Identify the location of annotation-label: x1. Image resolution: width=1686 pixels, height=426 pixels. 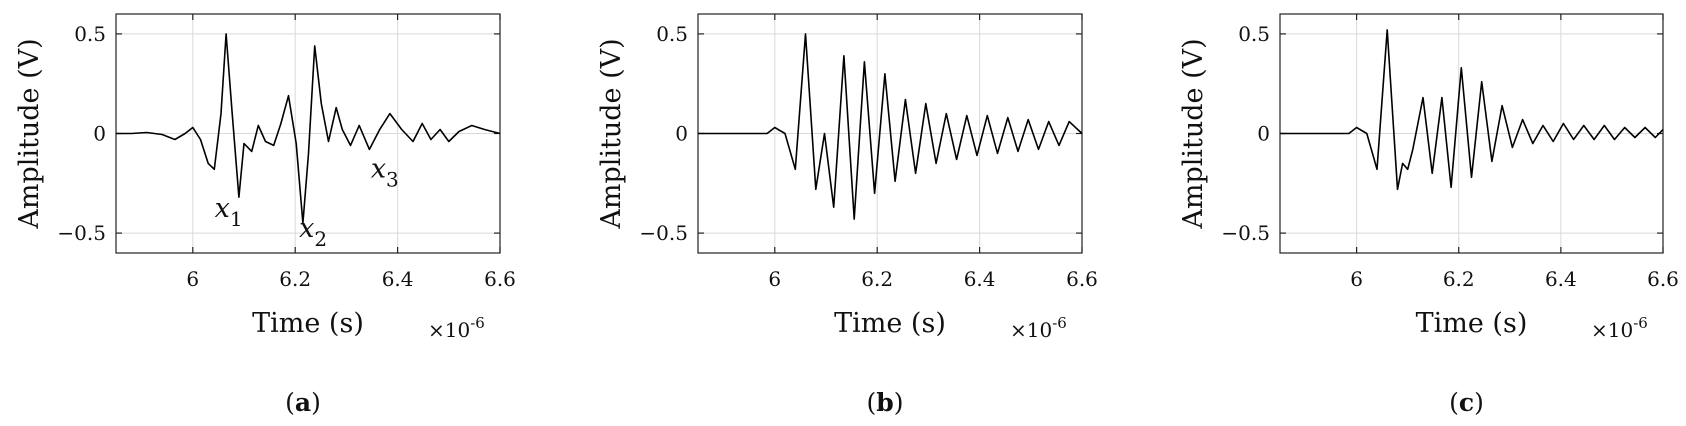
(229, 212).